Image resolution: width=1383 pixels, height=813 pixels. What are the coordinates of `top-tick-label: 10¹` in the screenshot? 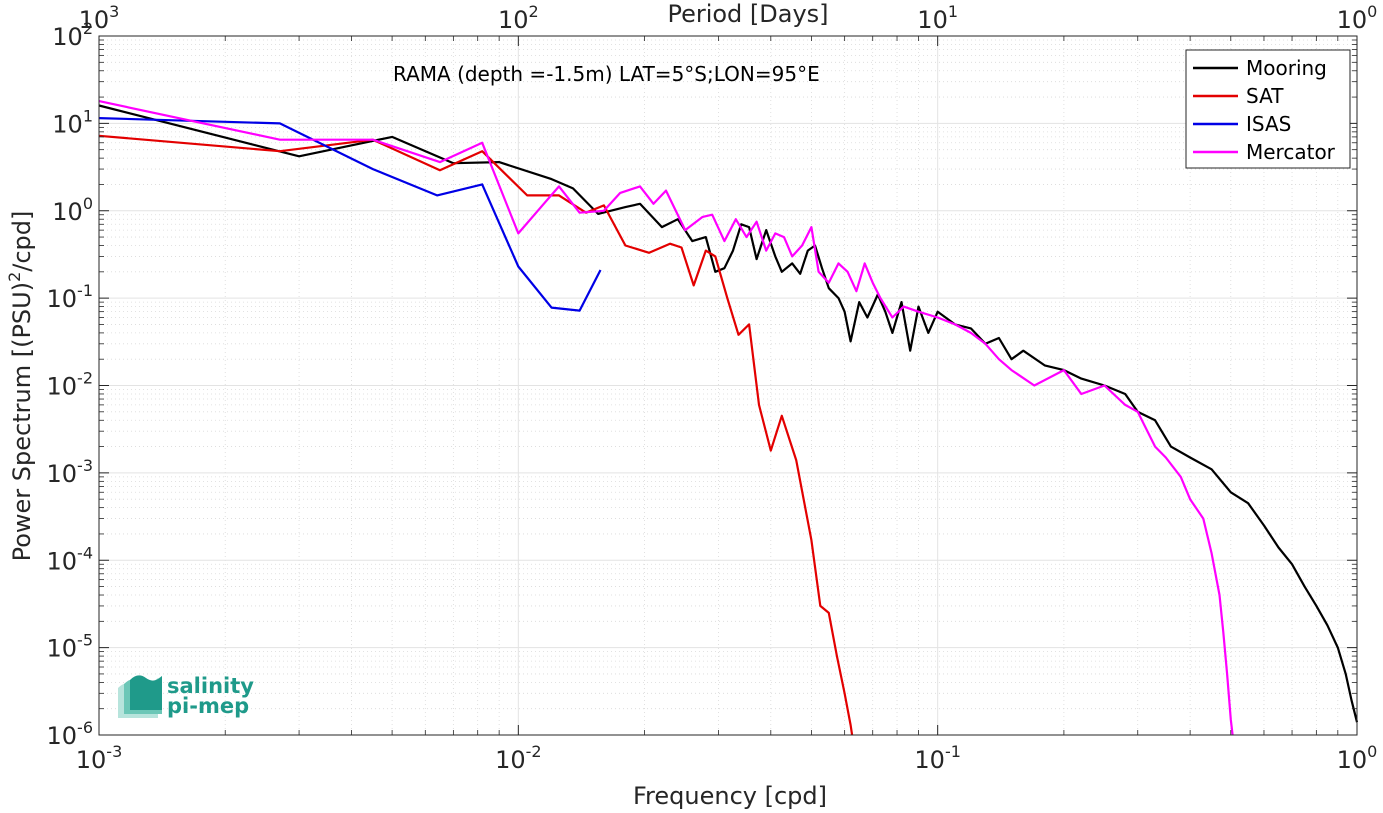 It's located at (937, 18).